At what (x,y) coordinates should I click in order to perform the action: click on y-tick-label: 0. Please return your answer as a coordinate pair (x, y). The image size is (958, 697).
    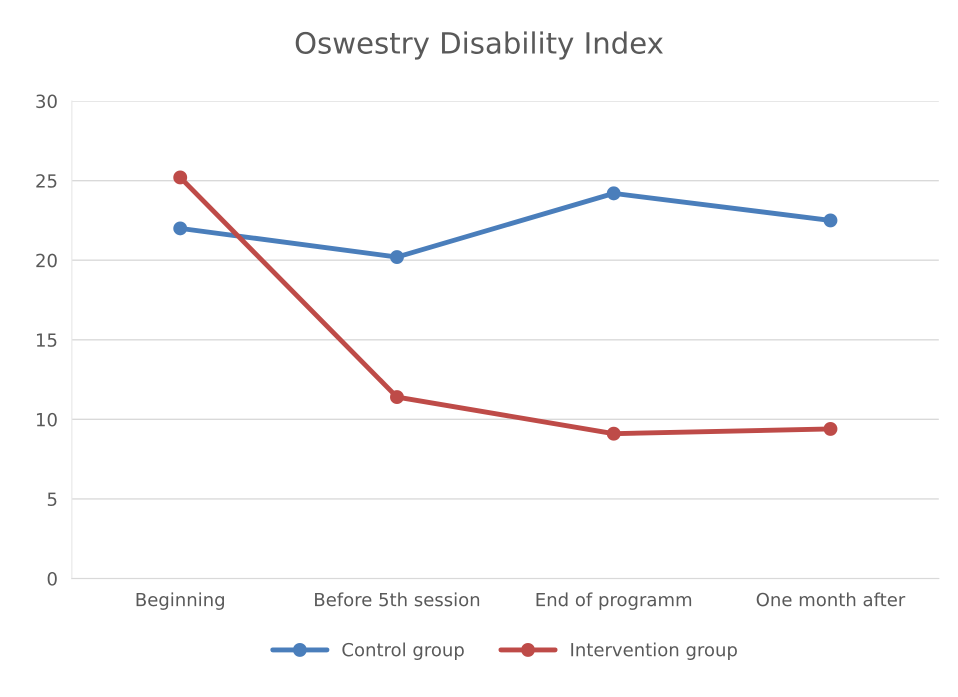
    Looking at the image, I should click on (52, 579).